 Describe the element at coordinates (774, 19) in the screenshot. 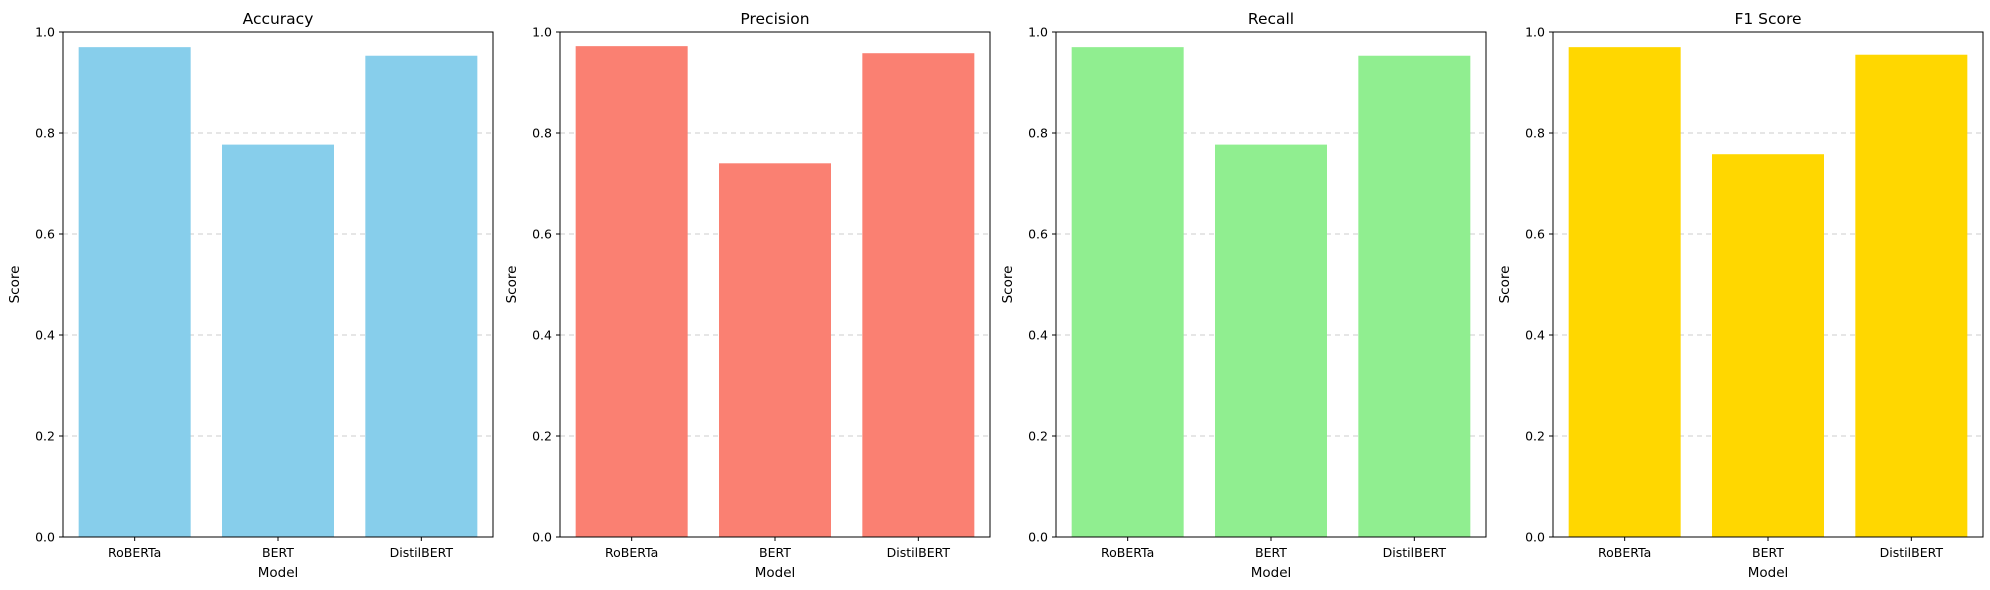

I see `chart-title: Precision` at that location.